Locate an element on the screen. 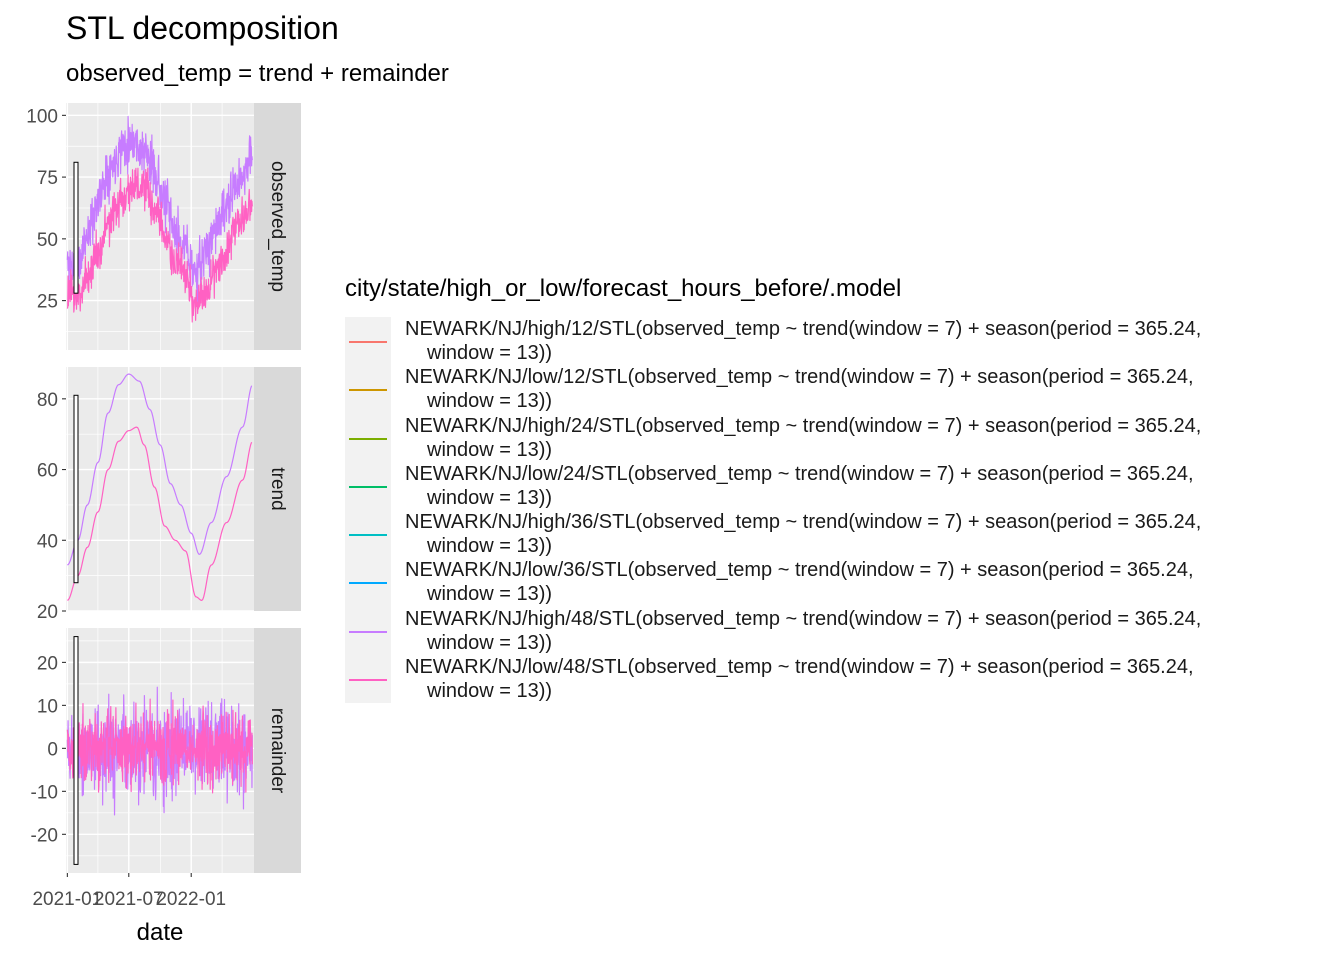 The width and height of the screenshot is (1344, 960). facet-strip-label: observed_temp is located at coordinates (277, 226).